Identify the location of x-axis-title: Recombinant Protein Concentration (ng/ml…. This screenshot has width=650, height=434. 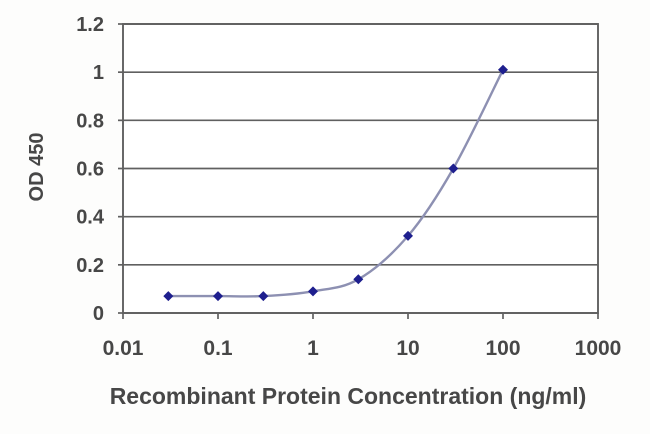
(348, 396).